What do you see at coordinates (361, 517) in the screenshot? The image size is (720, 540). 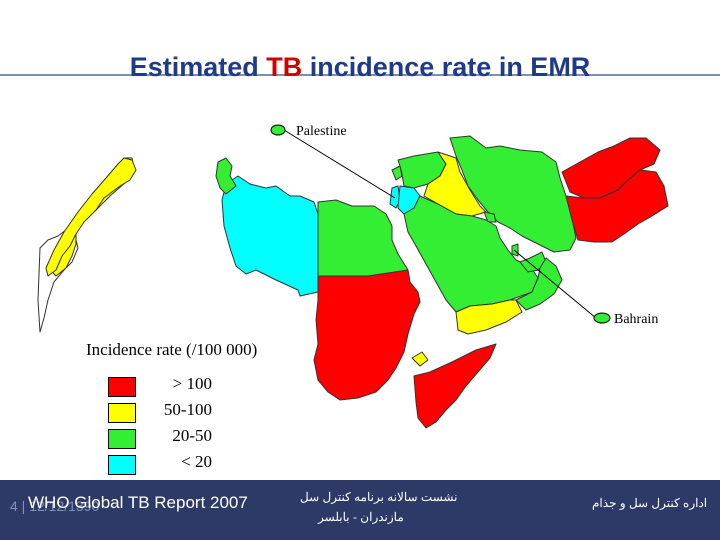 I see `footer-event-location: مازندران - بابلسر` at bounding box center [361, 517].